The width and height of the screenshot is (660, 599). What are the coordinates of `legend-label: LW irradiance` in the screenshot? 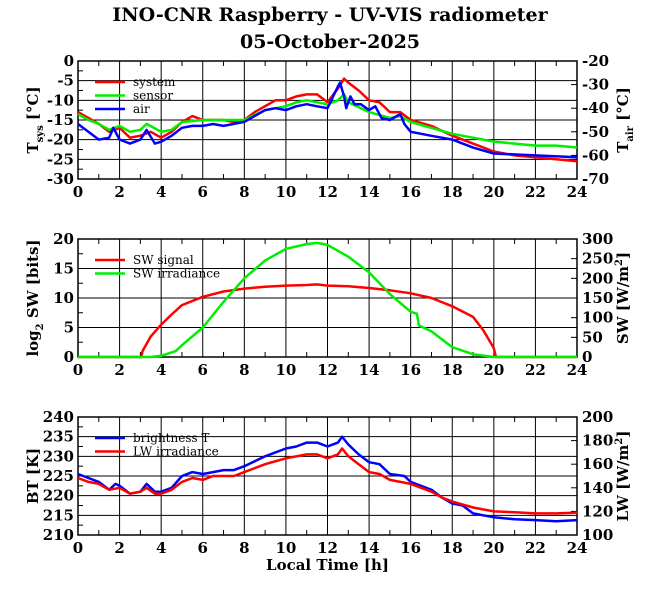 It's located at (176, 452).